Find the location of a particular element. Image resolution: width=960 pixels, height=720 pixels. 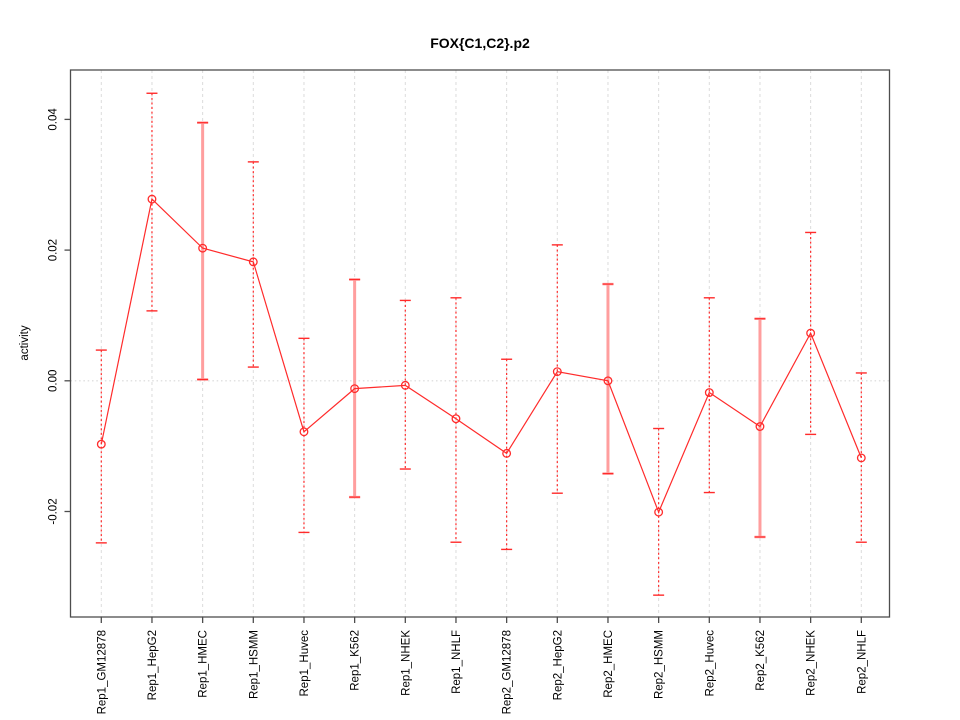

x-tick-label: Rep2_NHLF is located at coordinates (862, 662).